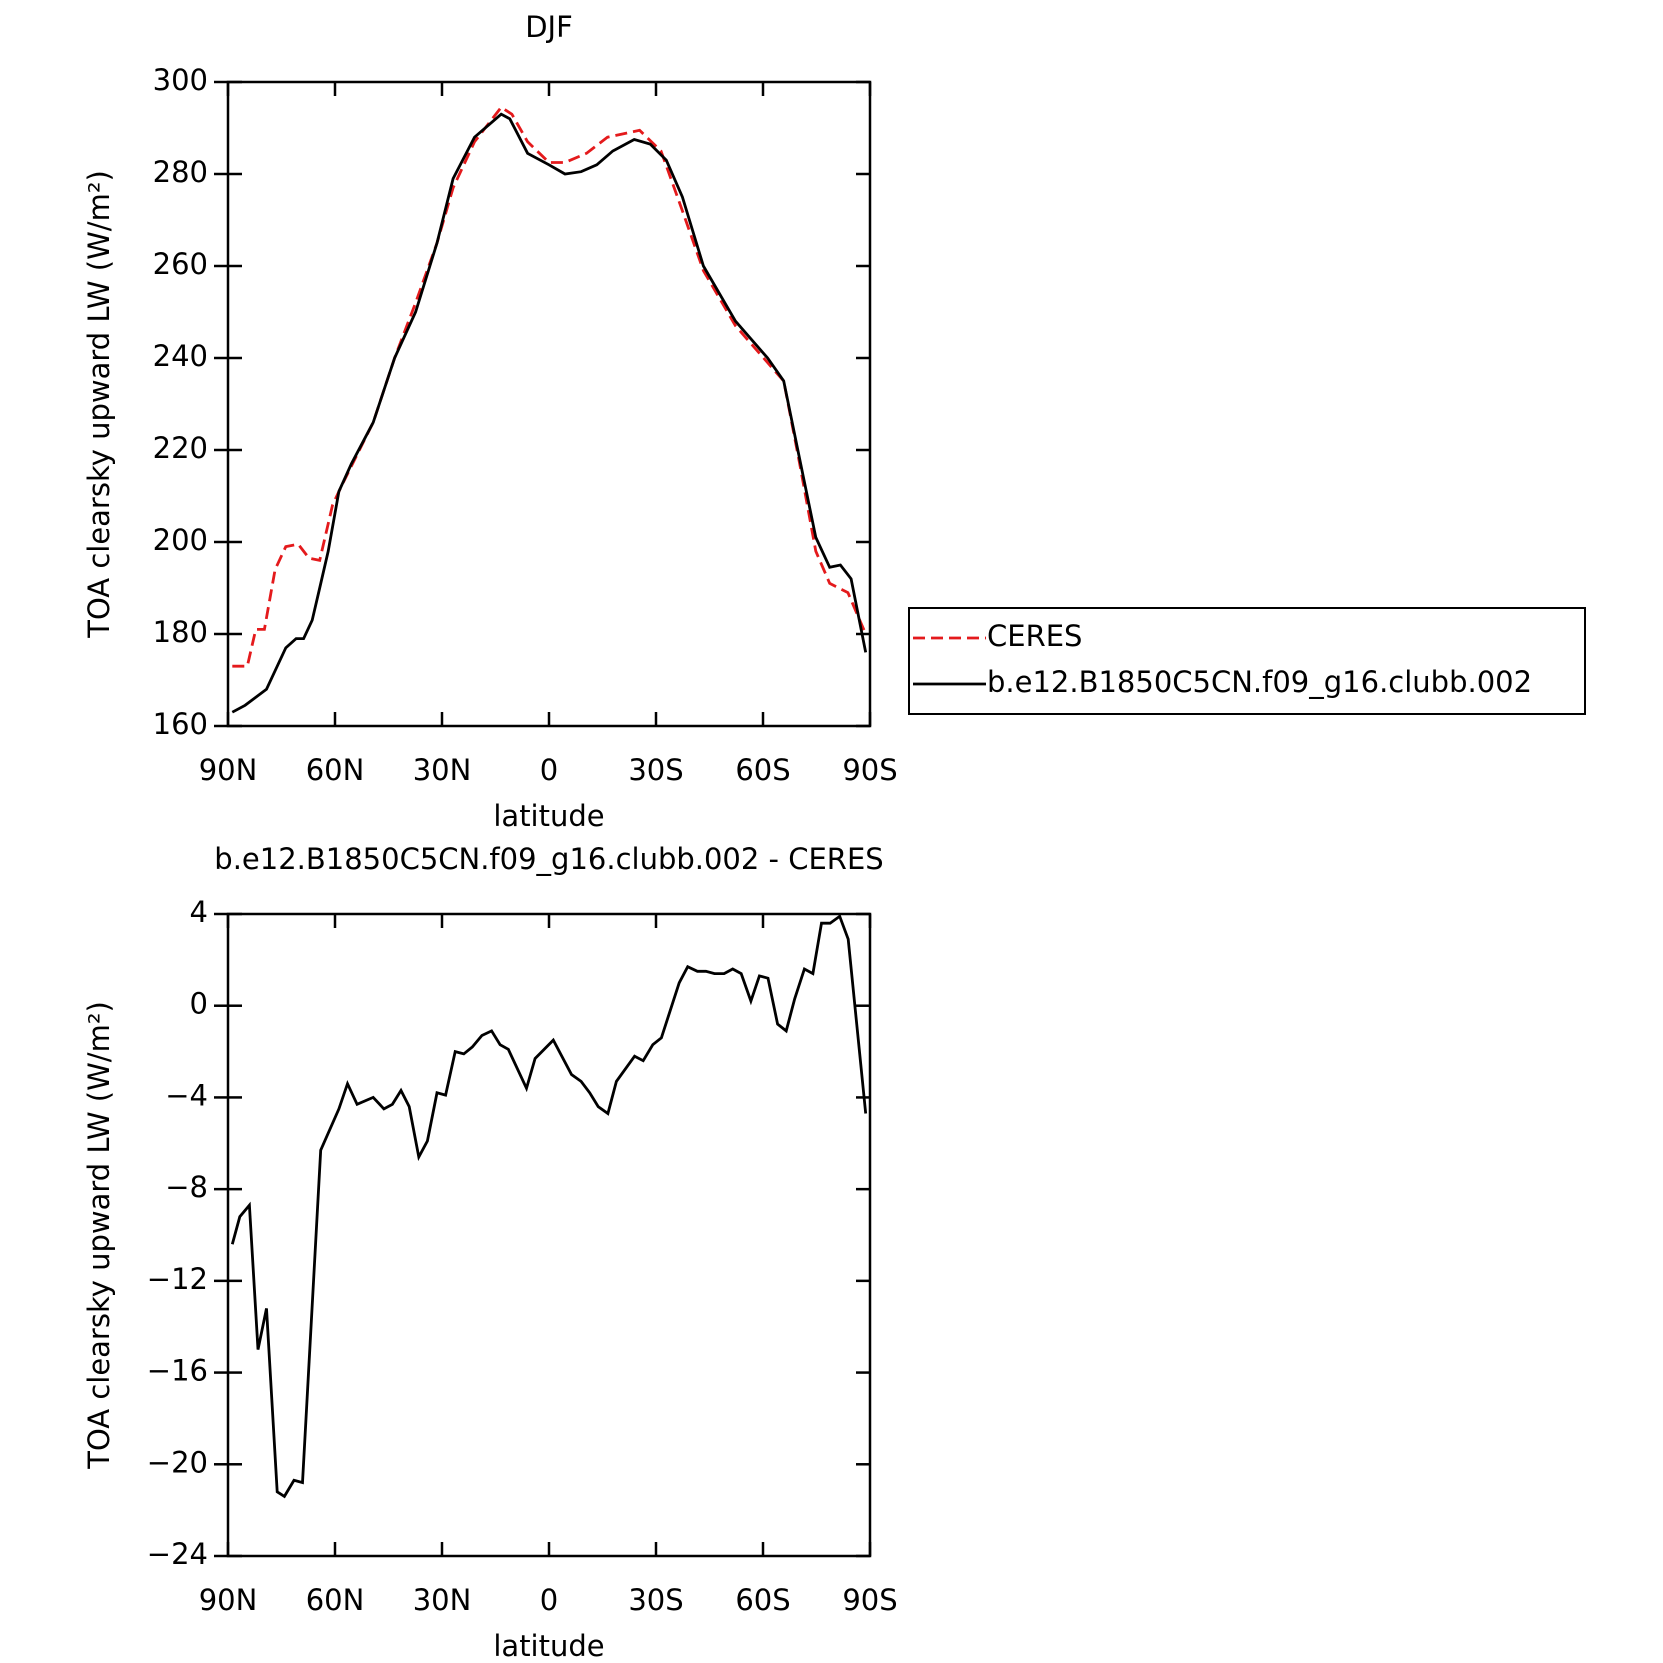 The height and width of the screenshot is (1663, 1663). Describe the element at coordinates (549, 27) in the screenshot. I see `chart-title: DJF` at that location.